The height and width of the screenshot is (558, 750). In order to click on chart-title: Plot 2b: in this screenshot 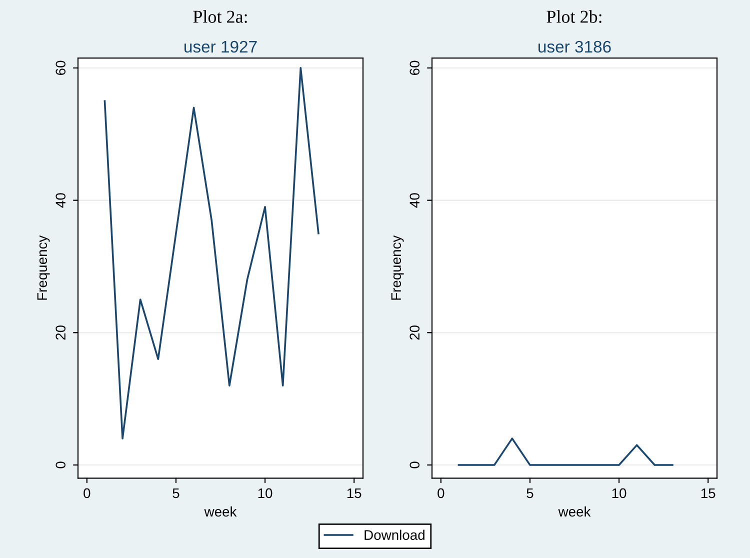, I will do `click(574, 16)`.